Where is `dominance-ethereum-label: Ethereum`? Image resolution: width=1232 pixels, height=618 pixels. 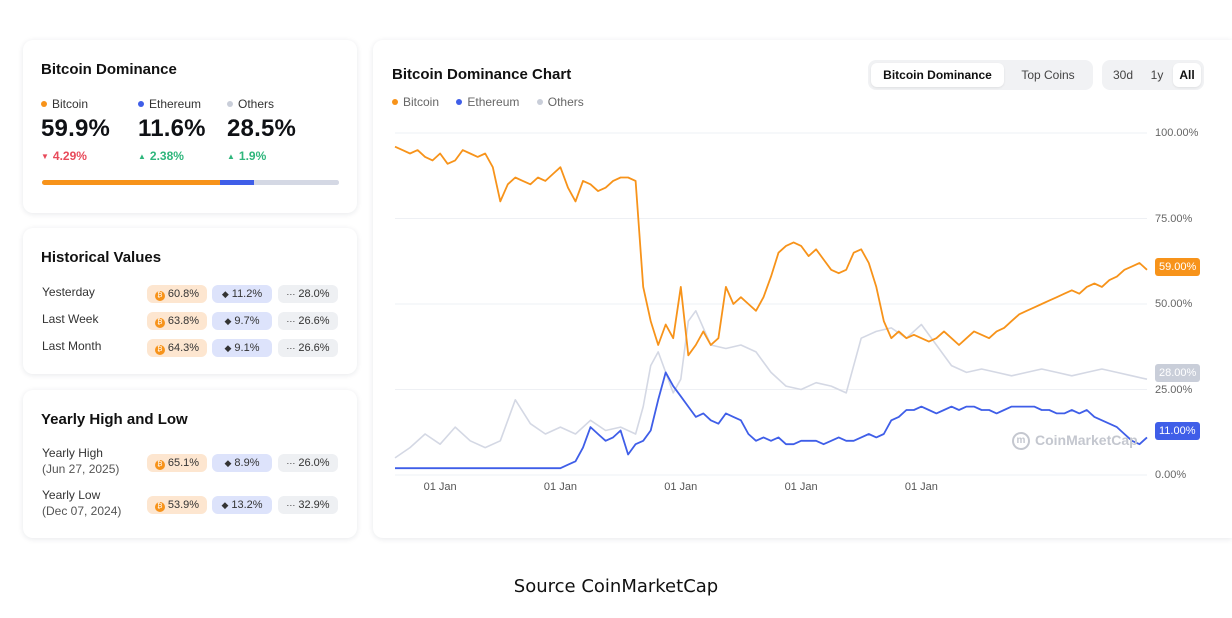 dominance-ethereum-label: Ethereum is located at coordinates (175, 104).